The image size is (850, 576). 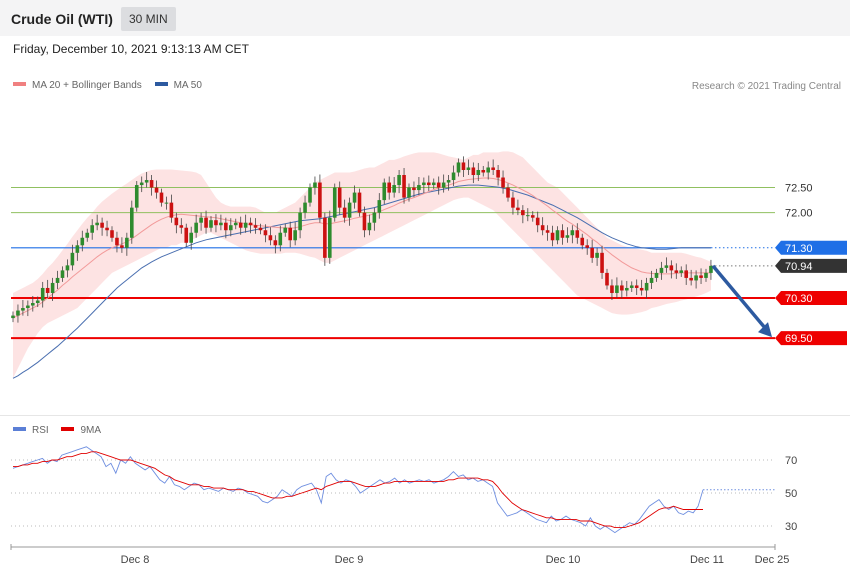 I want to click on x-tick-label: Dec 9, so click(x=349, y=560).